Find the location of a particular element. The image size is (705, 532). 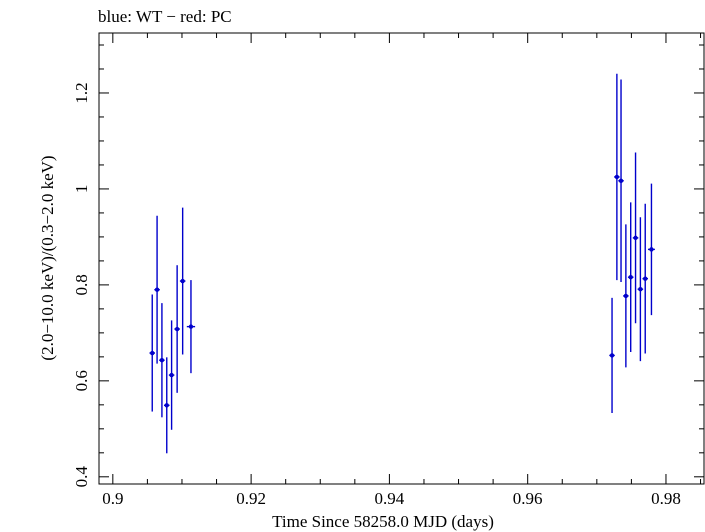

y-tick-label: 1 is located at coordinates (81, 189).